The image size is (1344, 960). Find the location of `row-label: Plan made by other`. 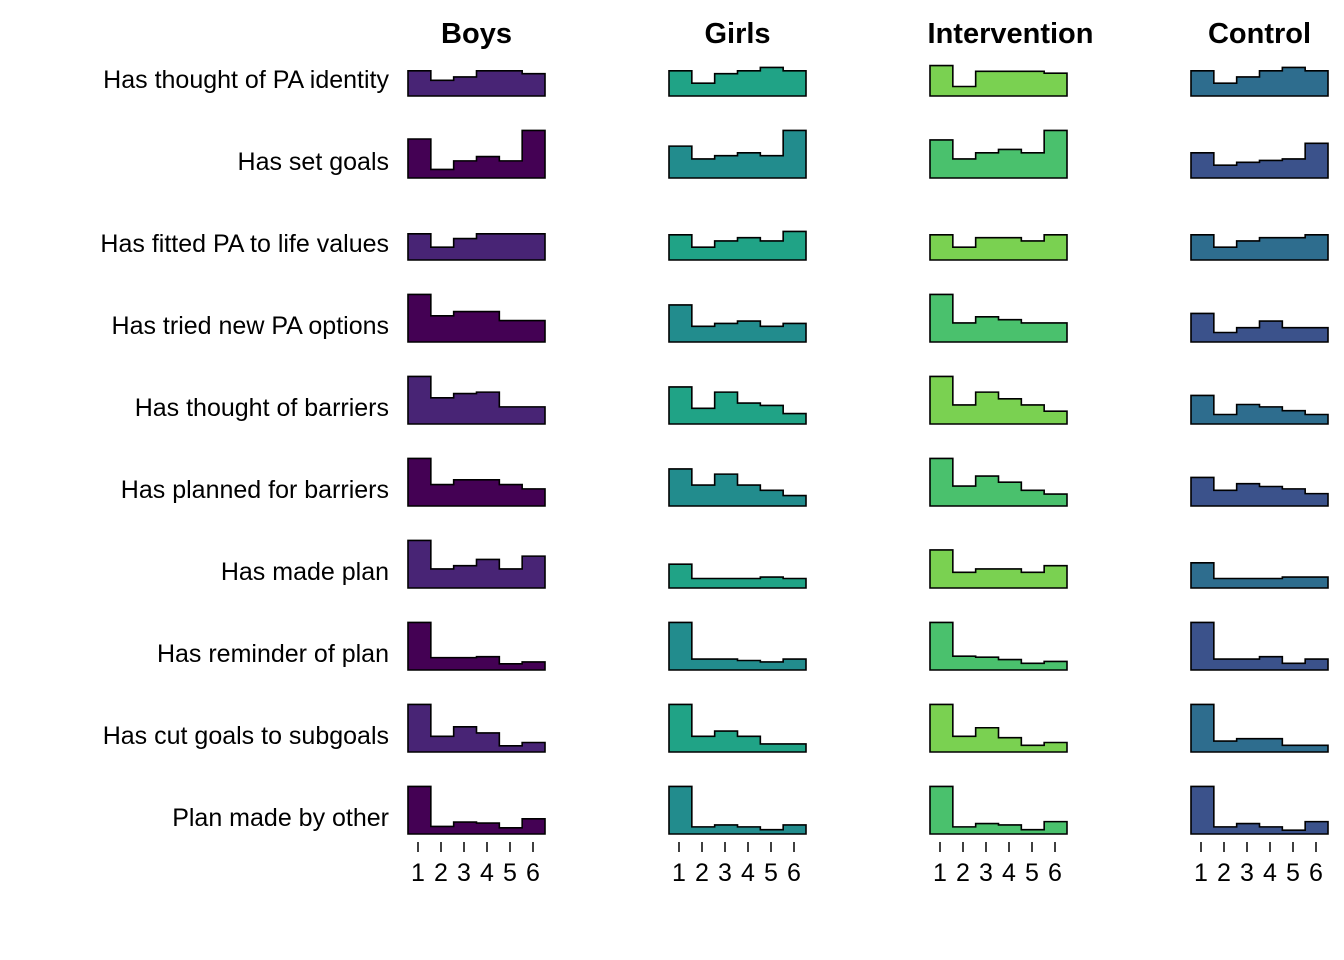

row-label: Plan made by other is located at coordinates (280, 818).